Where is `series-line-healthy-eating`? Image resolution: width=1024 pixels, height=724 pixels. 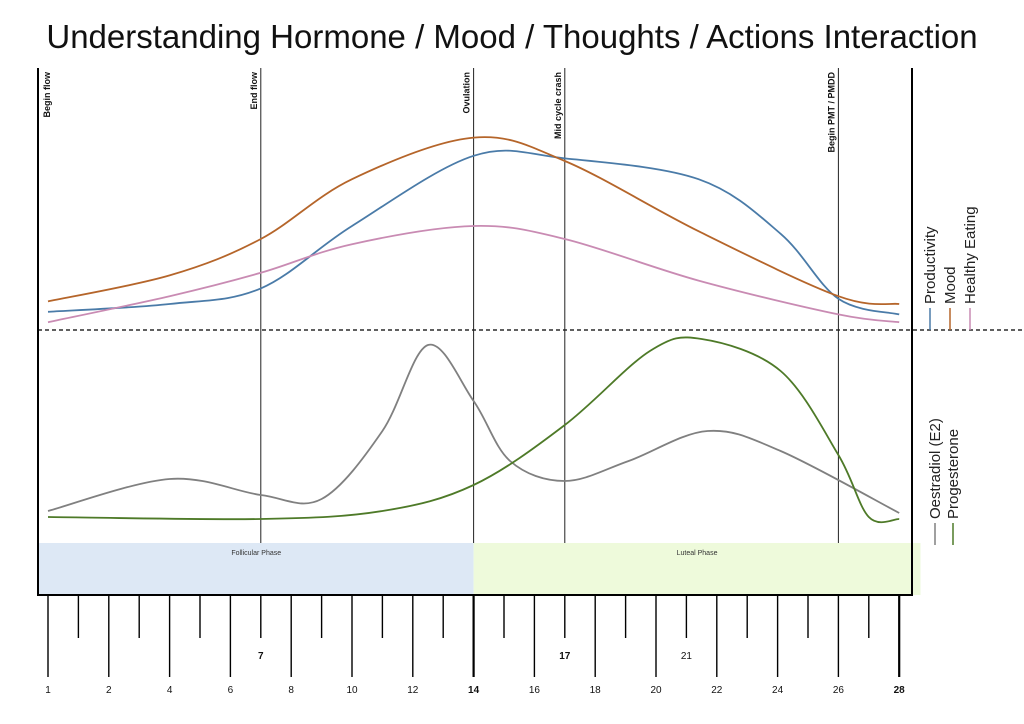
series-line-healthy-eating is located at coordinates (473, 274).